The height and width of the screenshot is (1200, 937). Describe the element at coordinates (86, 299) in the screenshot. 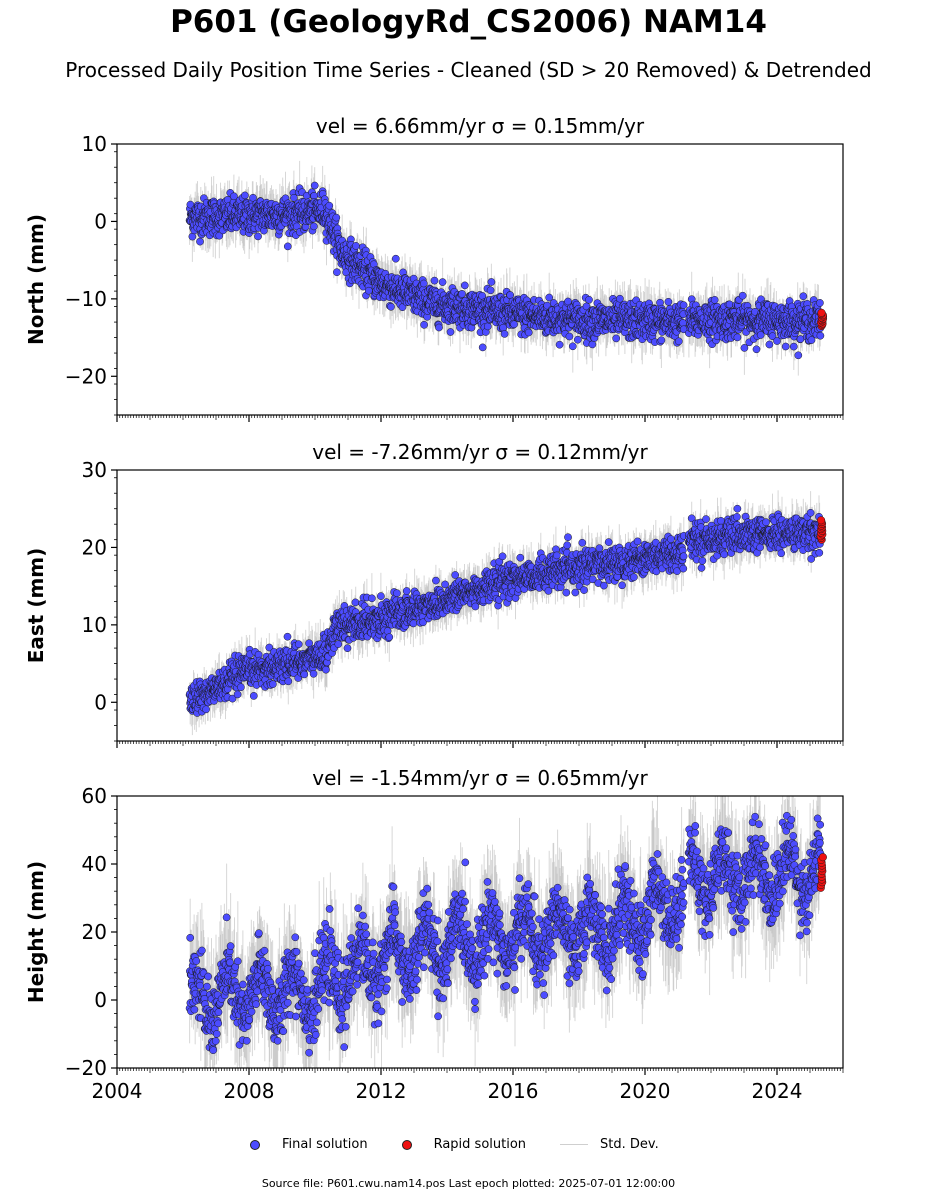

I see `y-tick-label: −10` at that location.